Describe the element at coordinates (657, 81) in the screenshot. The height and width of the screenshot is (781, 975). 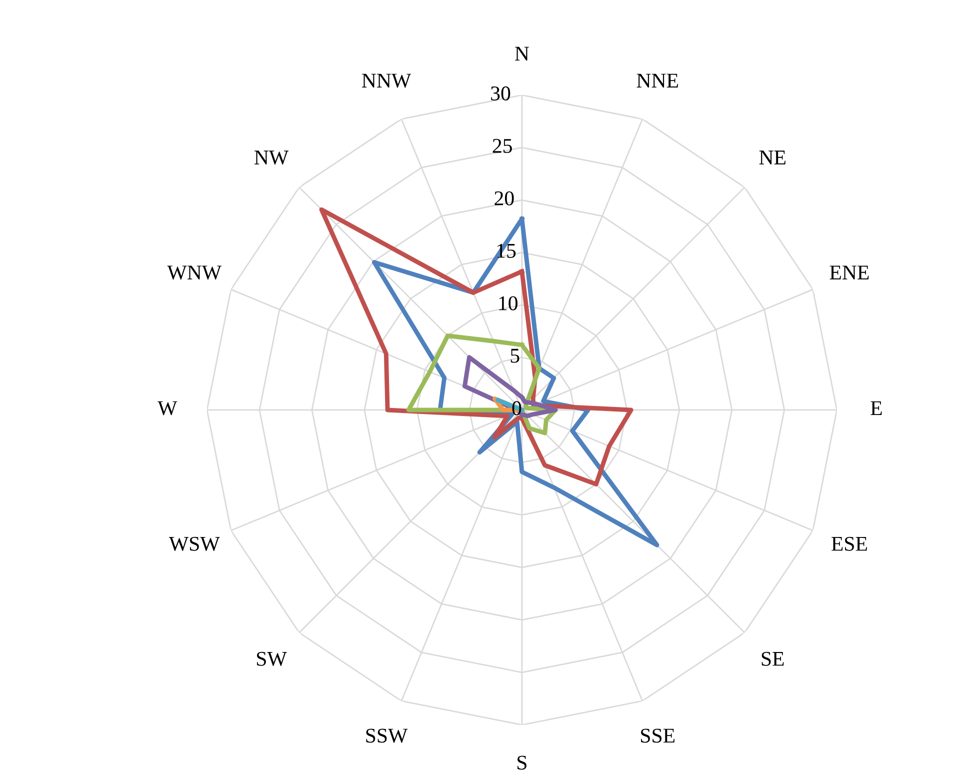
I see `spoke-label: NNE` at that location.